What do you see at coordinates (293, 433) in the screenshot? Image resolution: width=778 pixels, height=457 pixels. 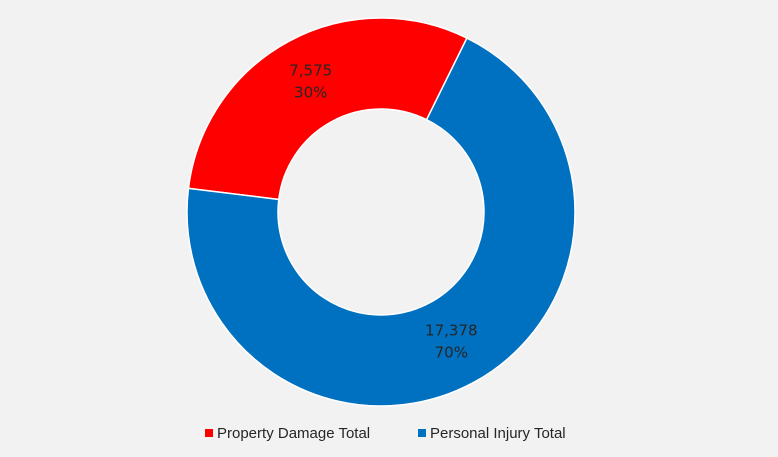 I see `legend-label: Property Damage Total` at bounding box center [293, 433].